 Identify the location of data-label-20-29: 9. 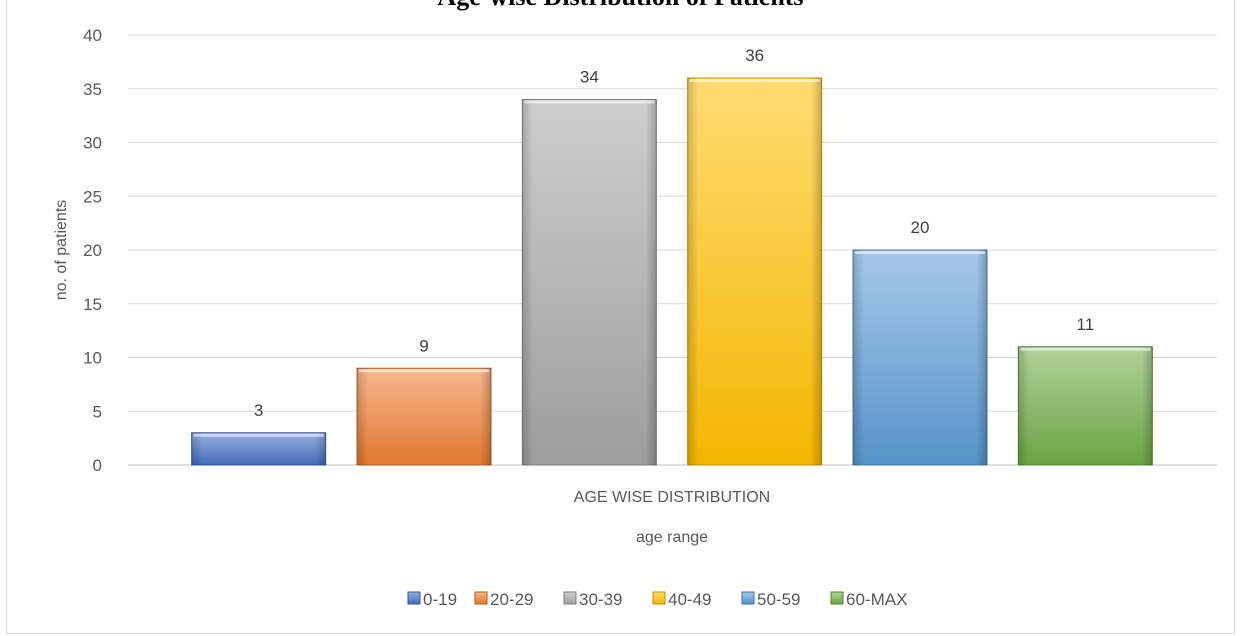
(423, 345).